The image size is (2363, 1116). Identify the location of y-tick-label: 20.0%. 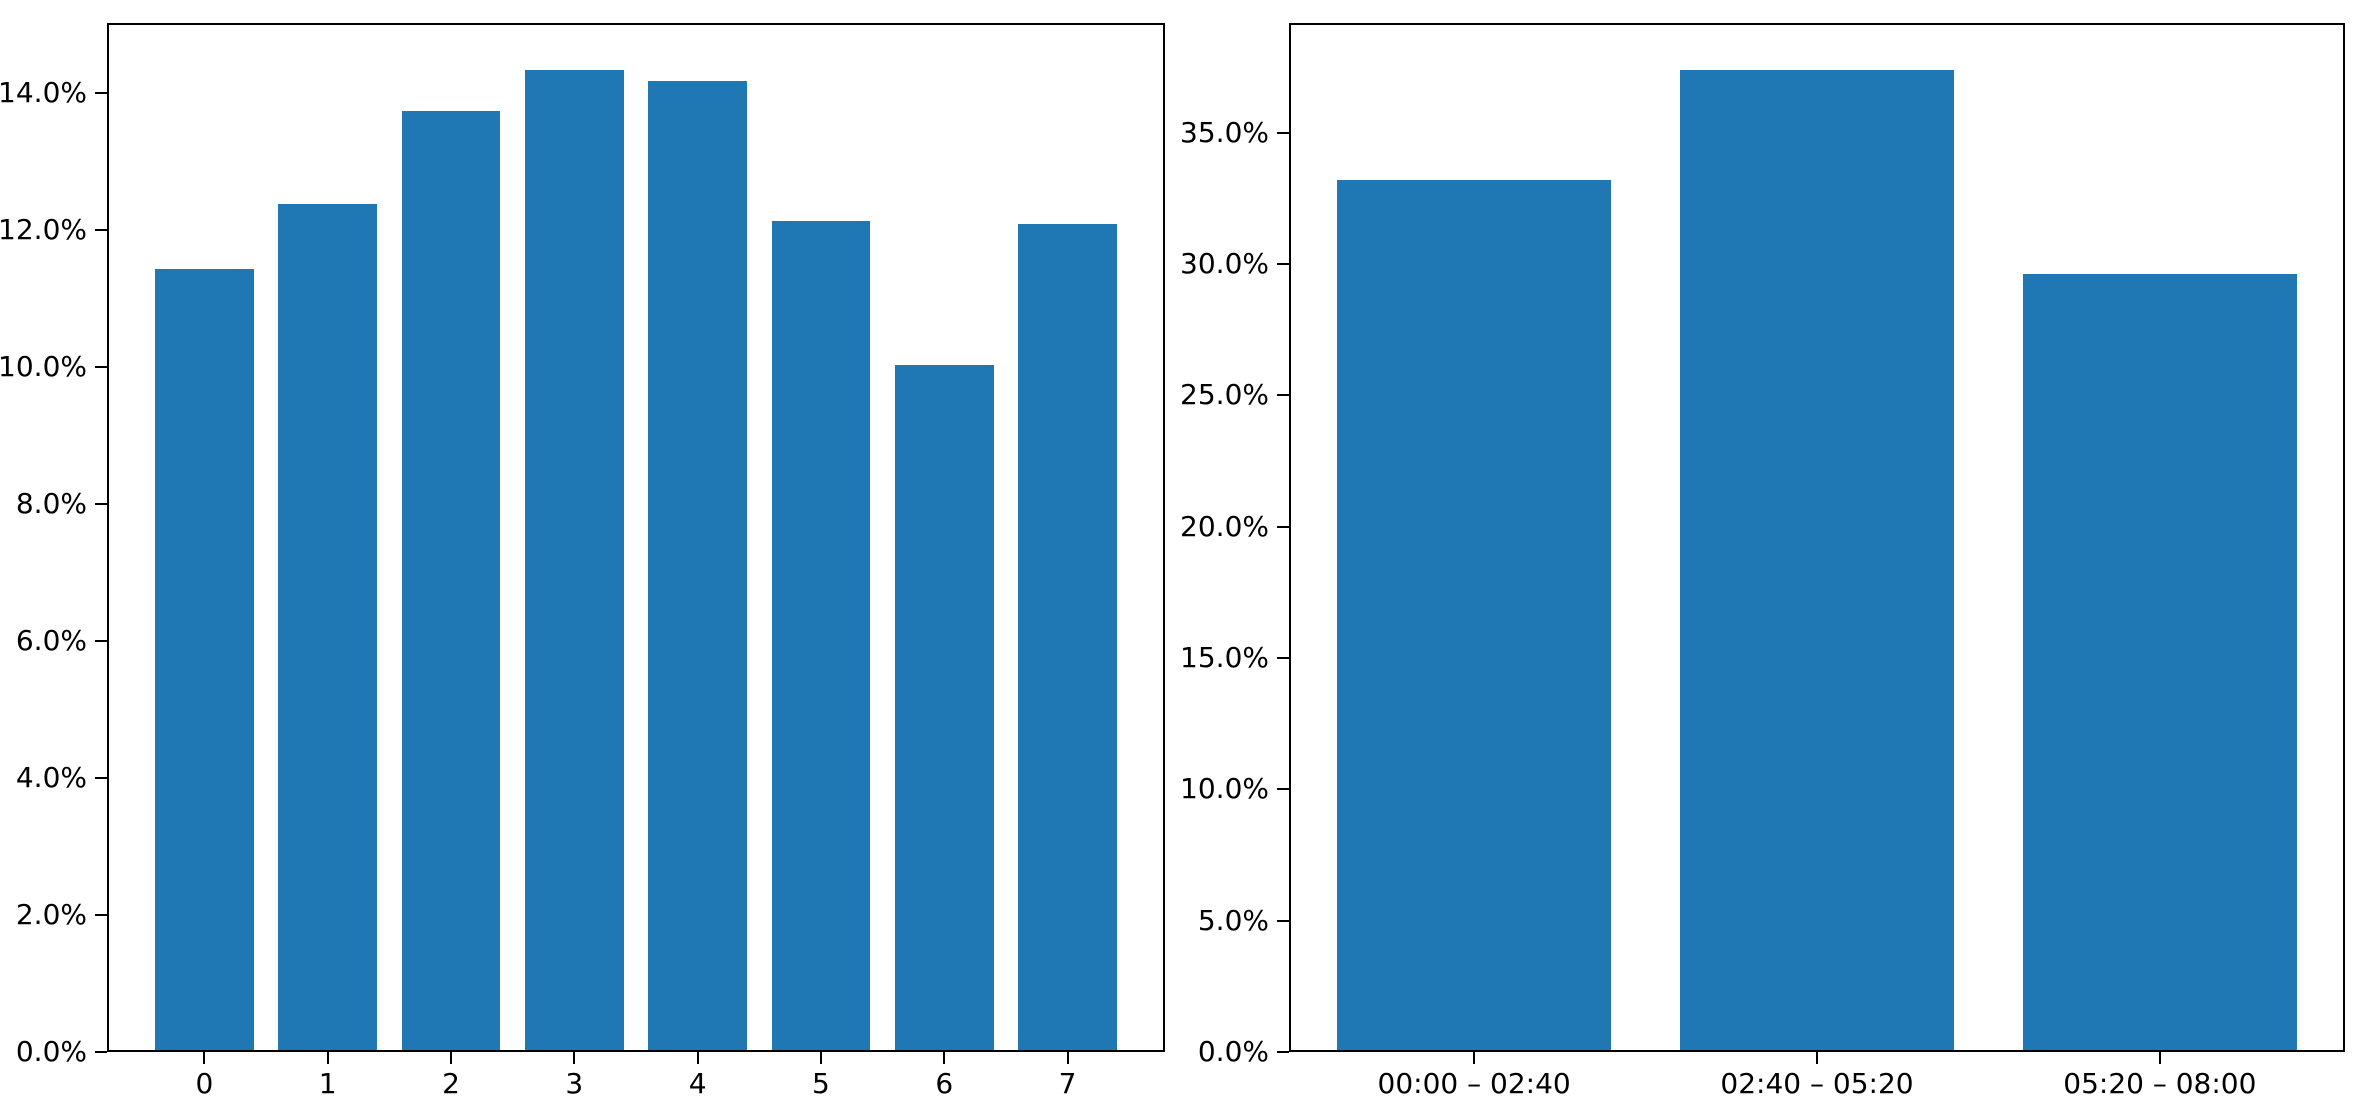
(1224, 526).